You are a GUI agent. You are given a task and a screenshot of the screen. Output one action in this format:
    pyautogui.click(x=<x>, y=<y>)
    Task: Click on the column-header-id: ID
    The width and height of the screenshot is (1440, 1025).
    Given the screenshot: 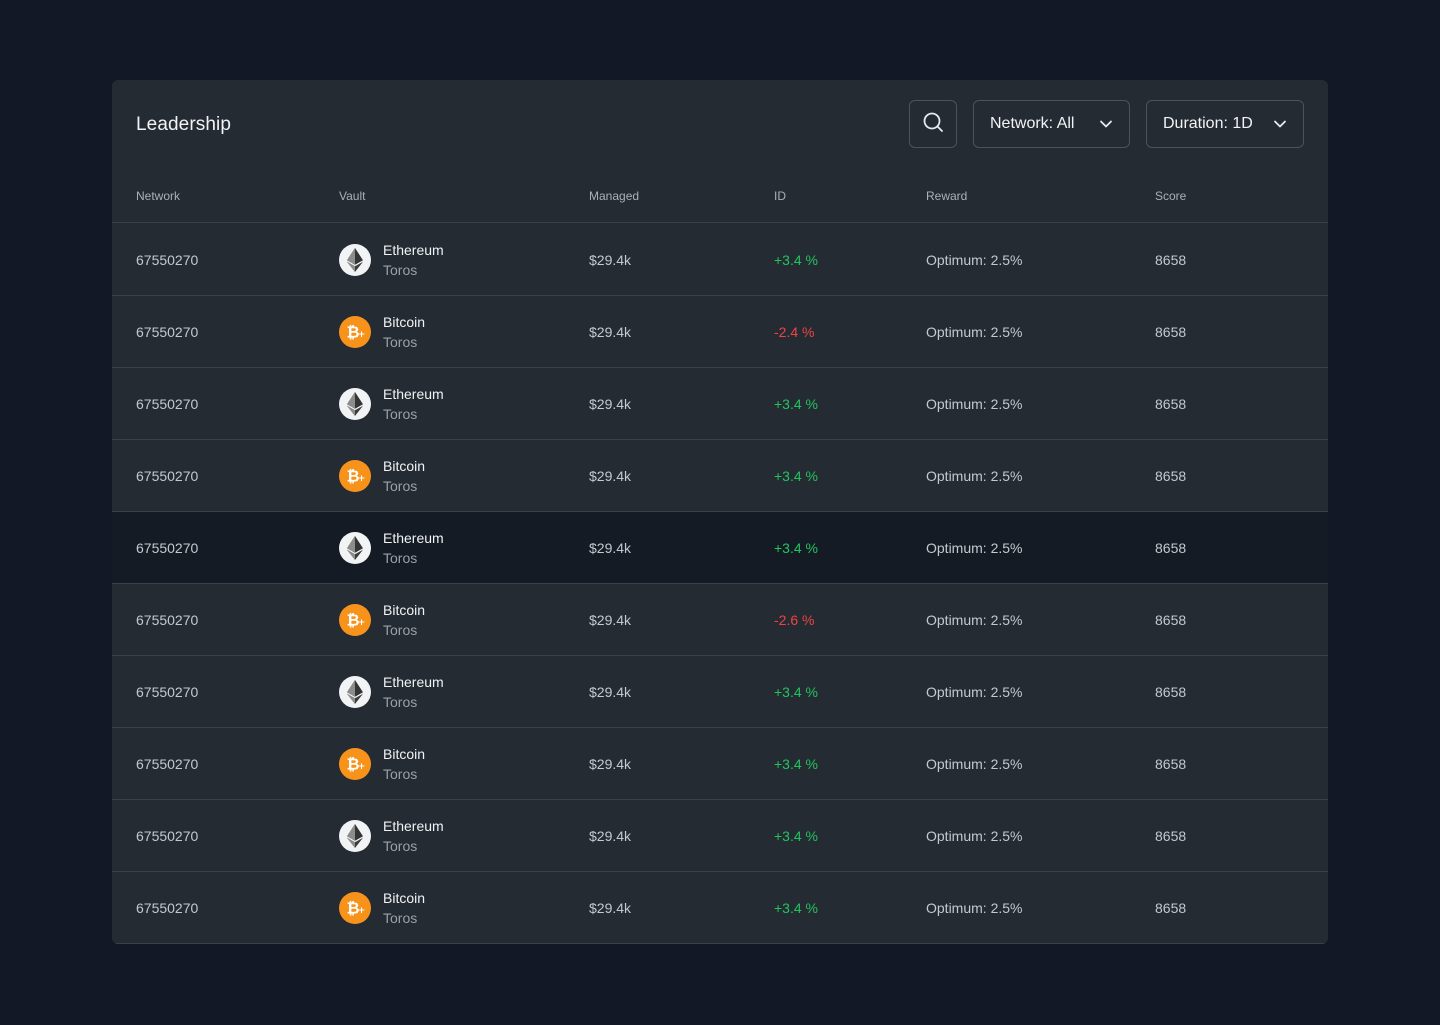 What is the action you would take?
    pyautogui.click(x=780, y=196)
    